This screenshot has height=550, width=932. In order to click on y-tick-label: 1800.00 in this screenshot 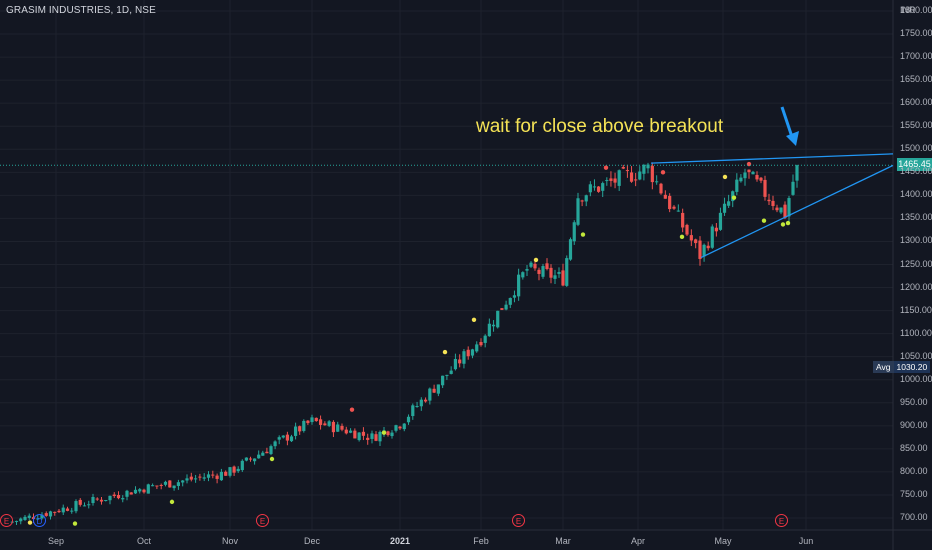, I will do `click(916, 10)`.